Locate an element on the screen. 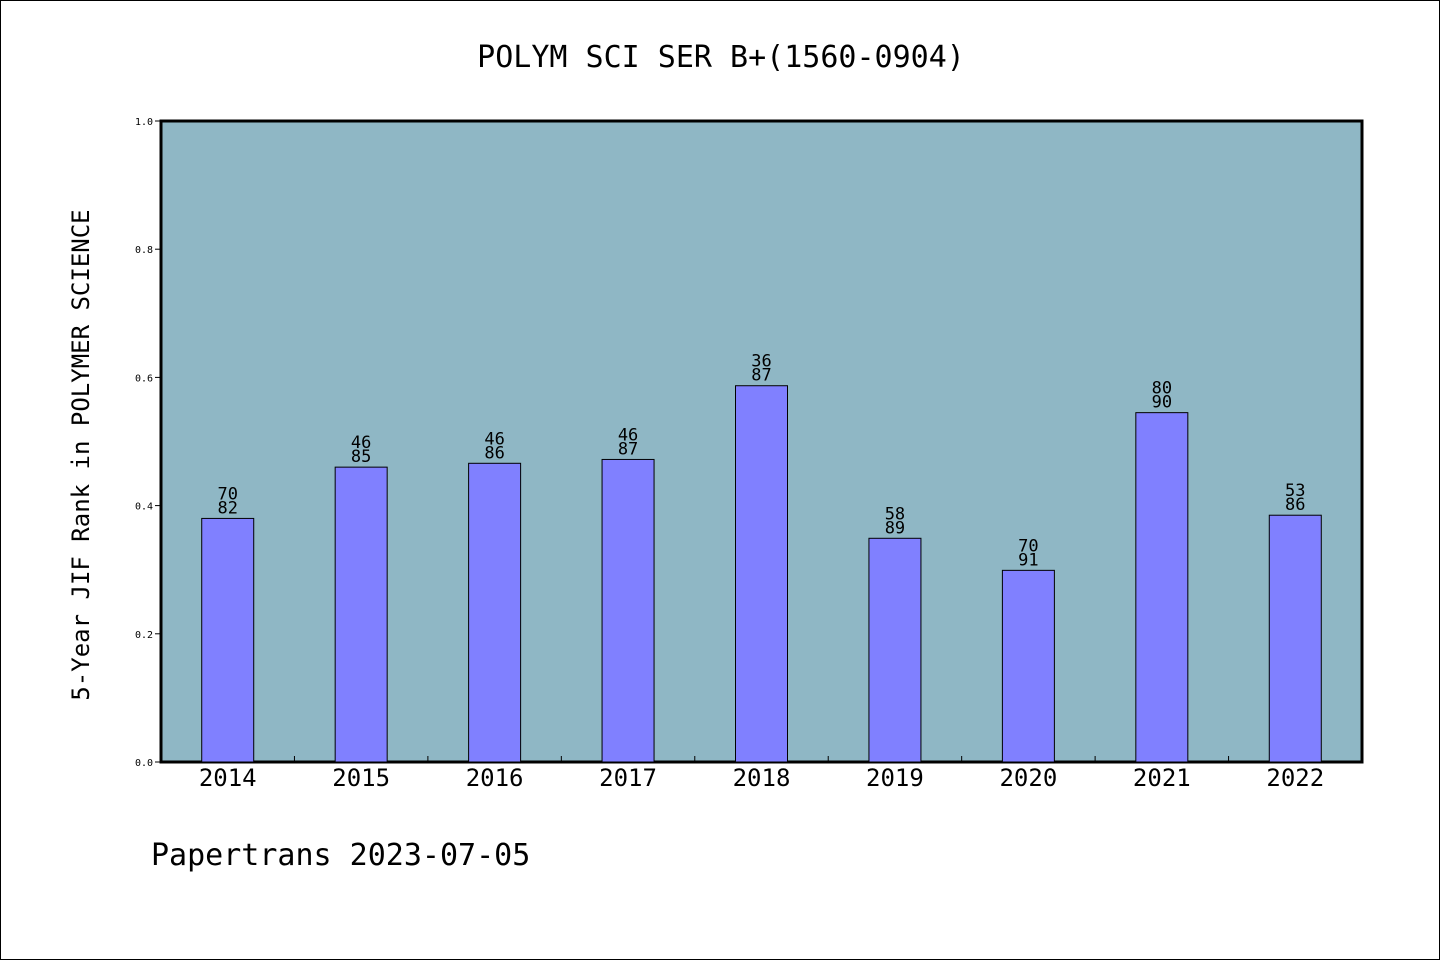 This screenshot has height=964, width=1440. y-tick-label: 0.2 is located at coordinates (144, 635).